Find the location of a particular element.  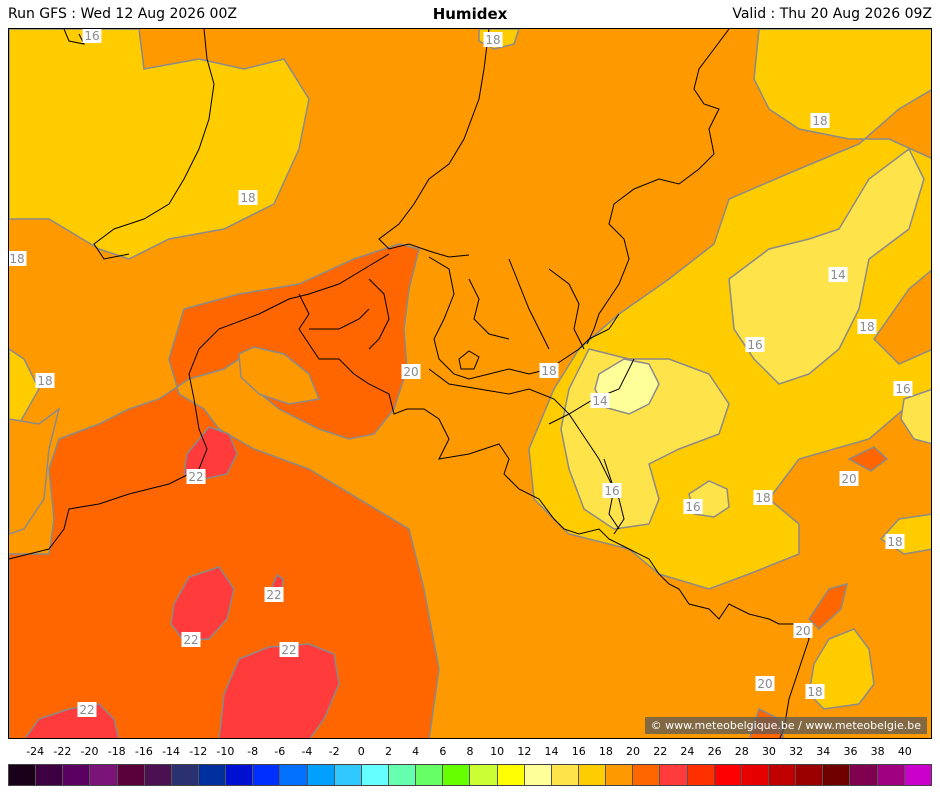

scale-tick-label: 22 is located at coordinates (660, 751).